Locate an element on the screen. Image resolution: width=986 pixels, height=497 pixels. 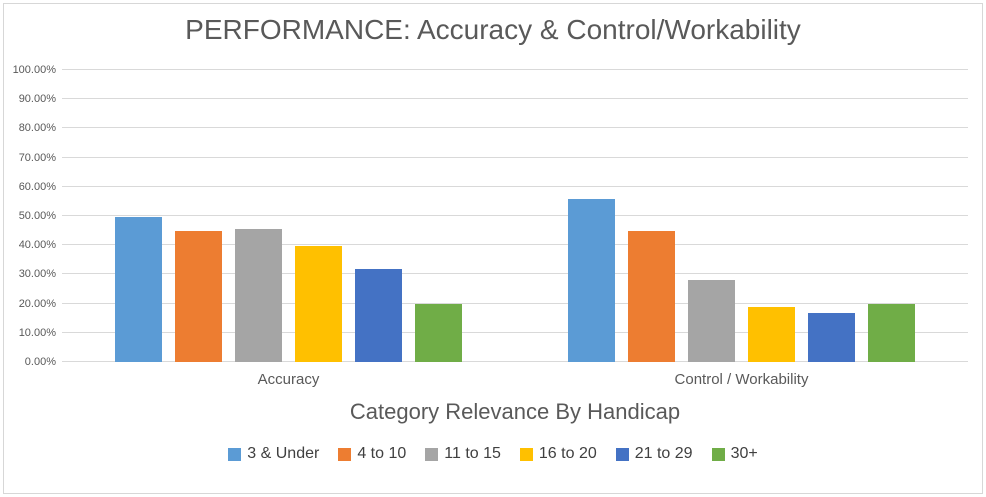
x-category-label: Accuracy is located at coordinates (288, 379).